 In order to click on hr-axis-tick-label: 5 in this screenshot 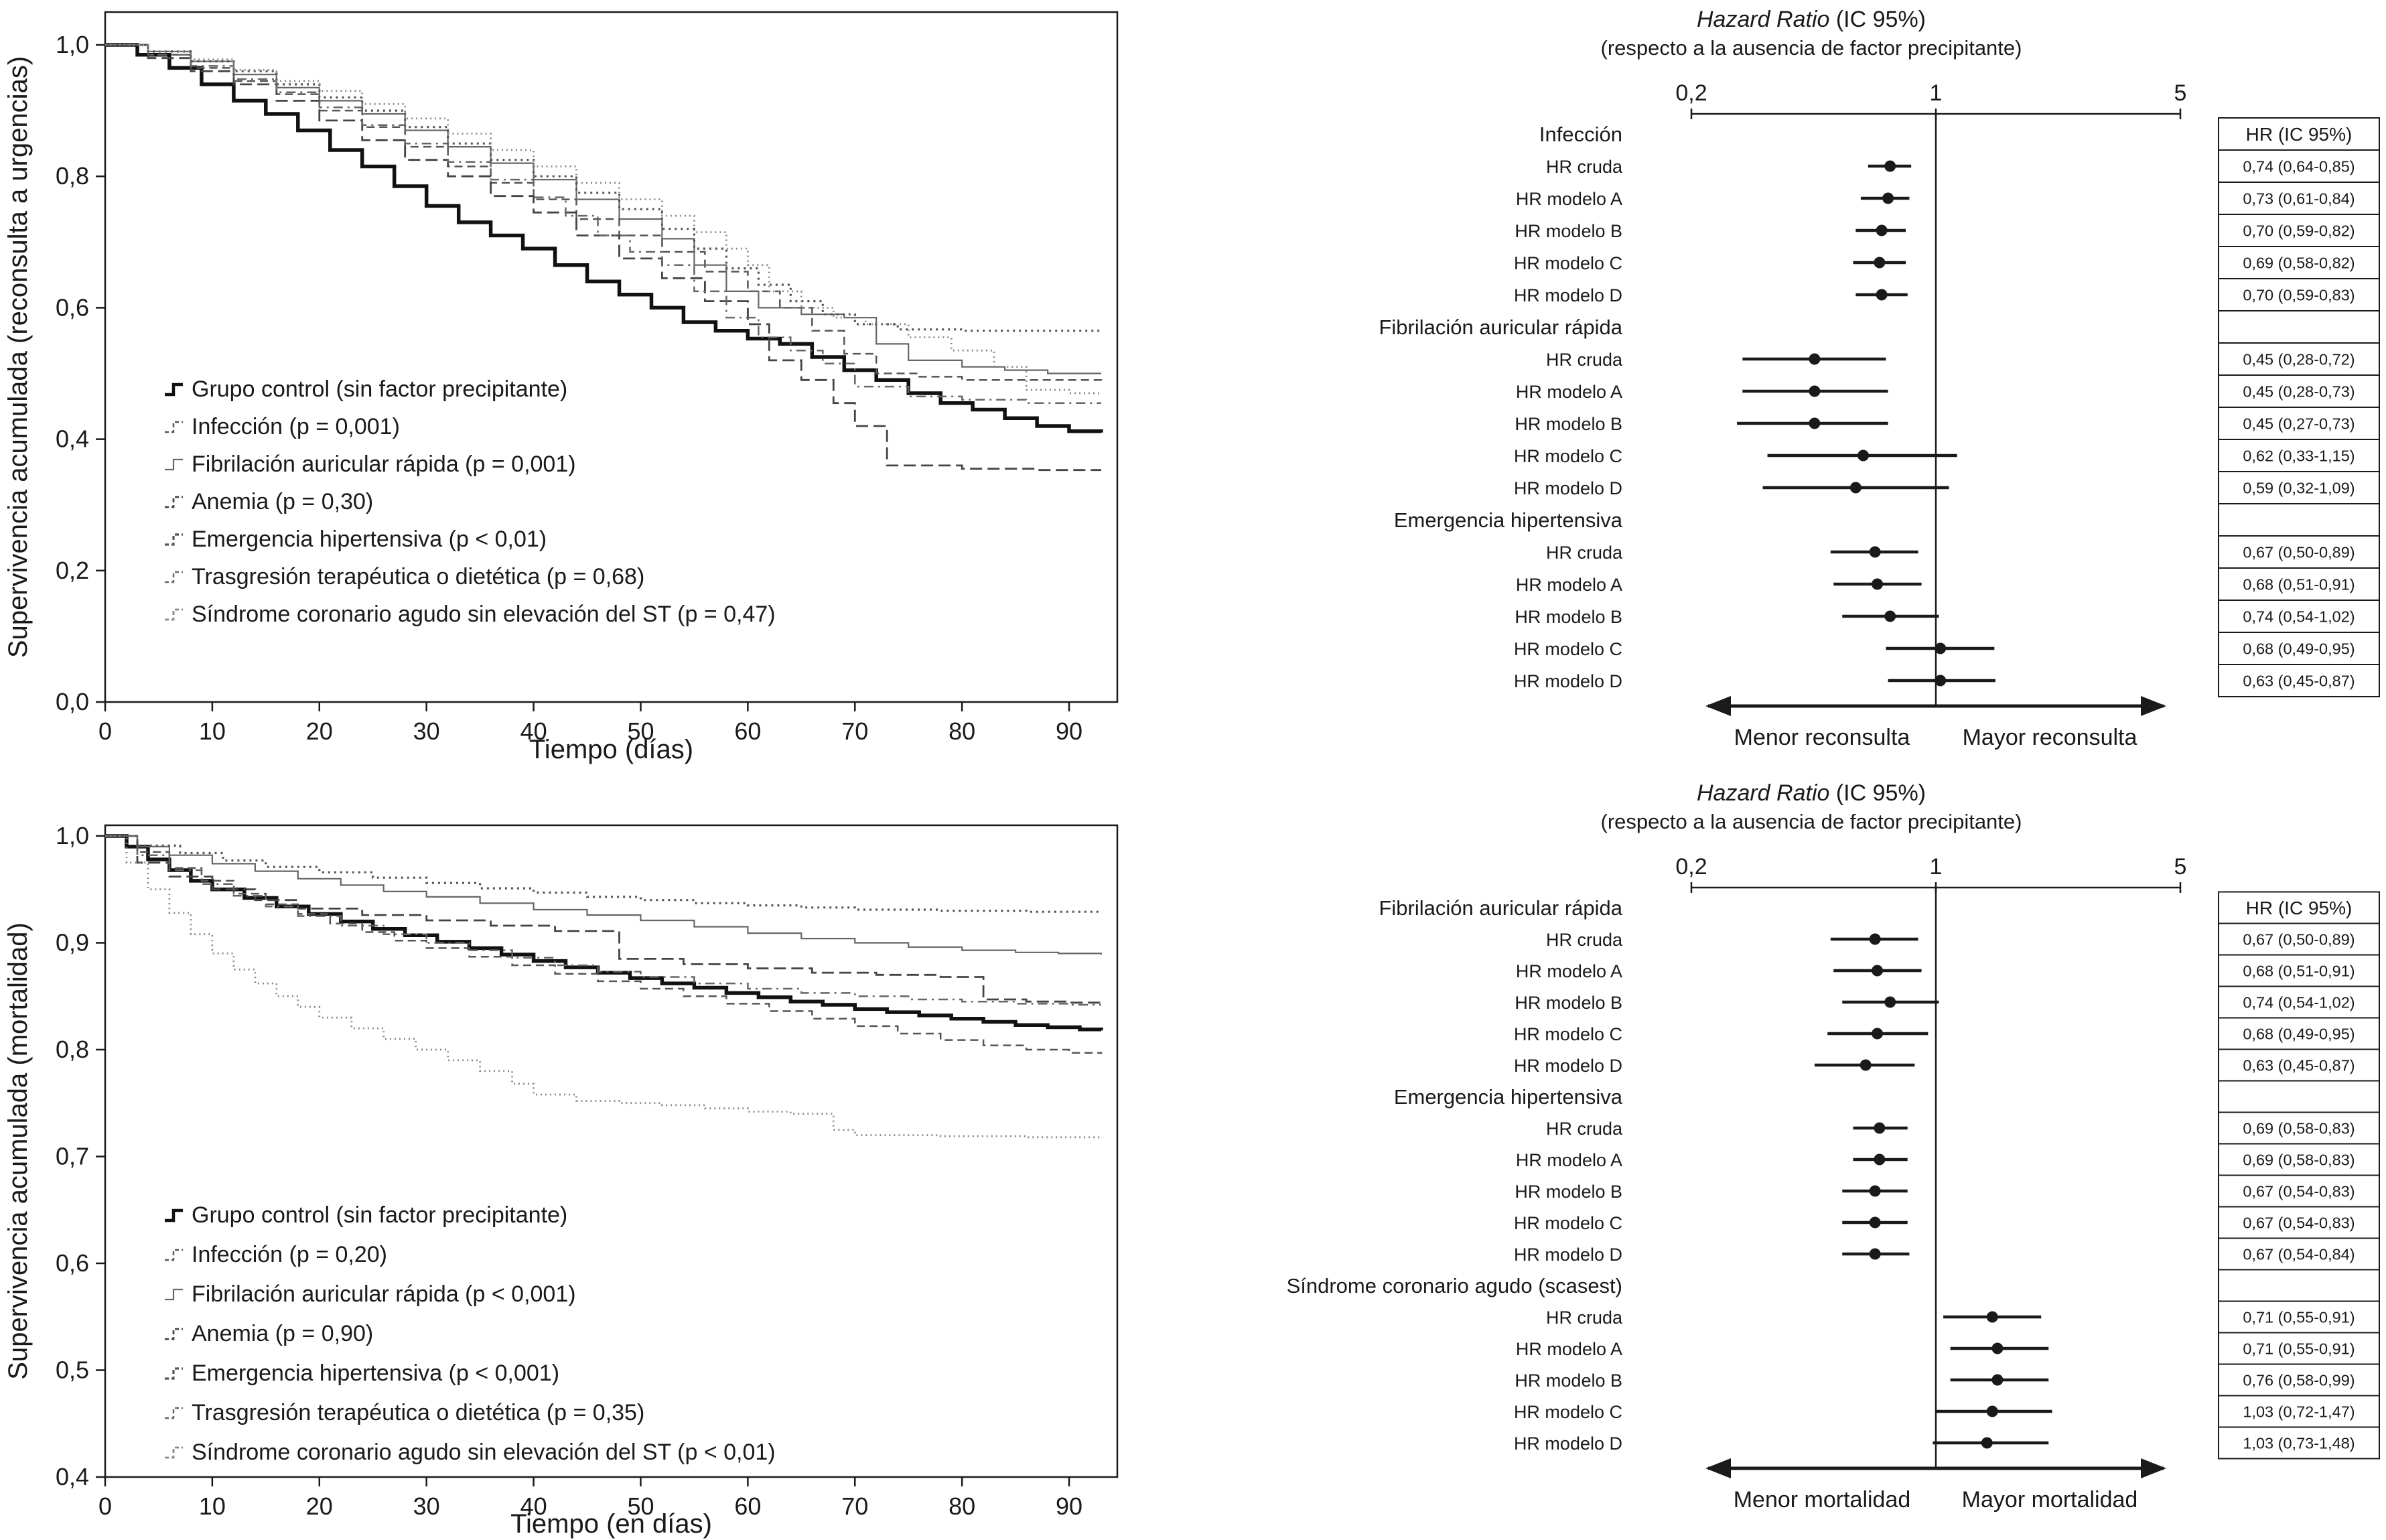, I will do `click(2181, 93)`.